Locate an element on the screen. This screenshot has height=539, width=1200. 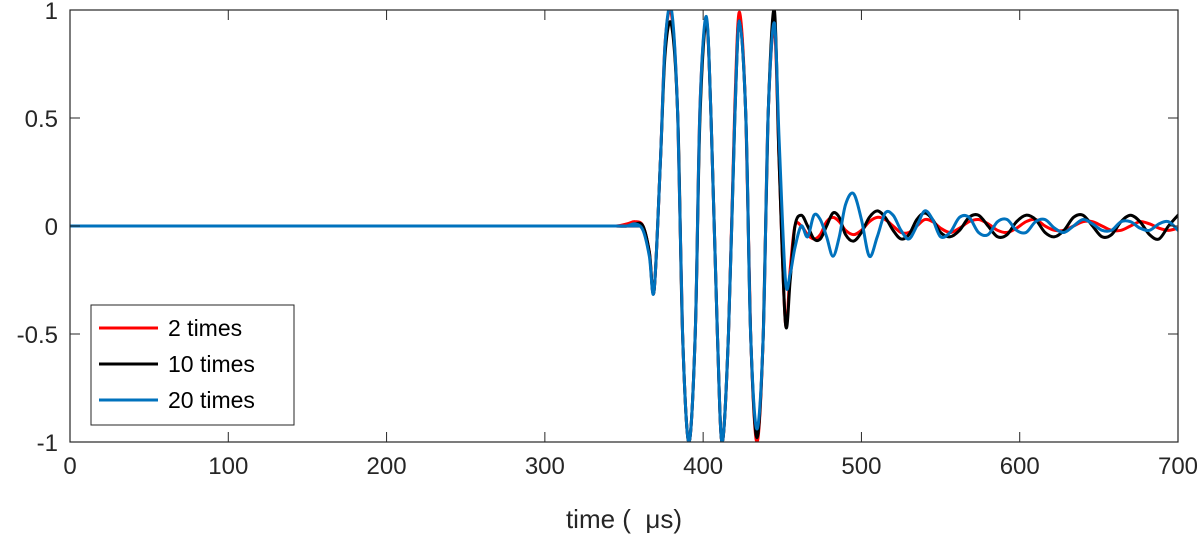
x-tick-label: 0 is located at coordinates (69, 466).